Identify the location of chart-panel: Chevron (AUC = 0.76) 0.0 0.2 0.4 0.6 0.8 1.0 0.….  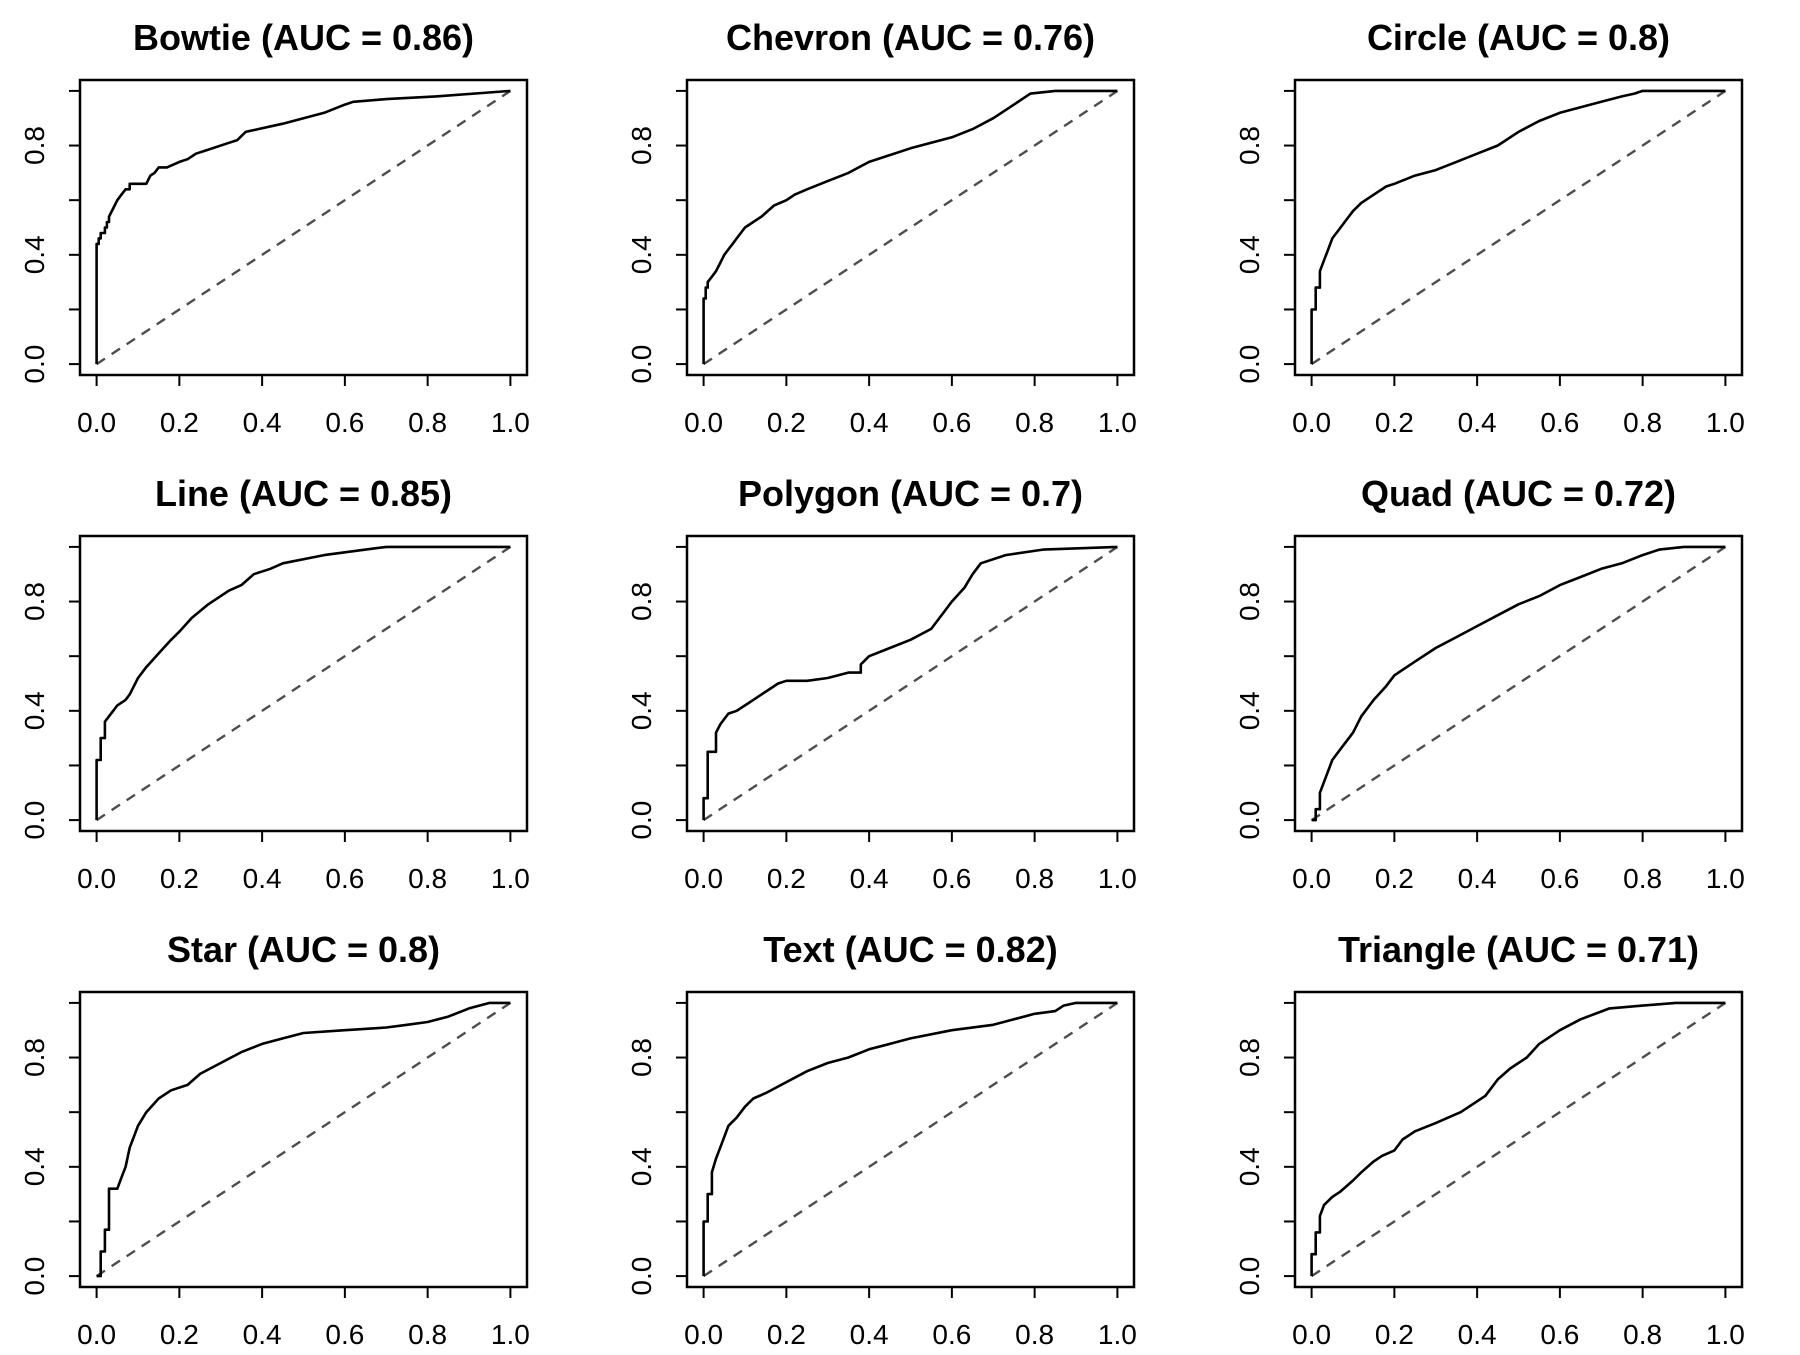
(881, 227).